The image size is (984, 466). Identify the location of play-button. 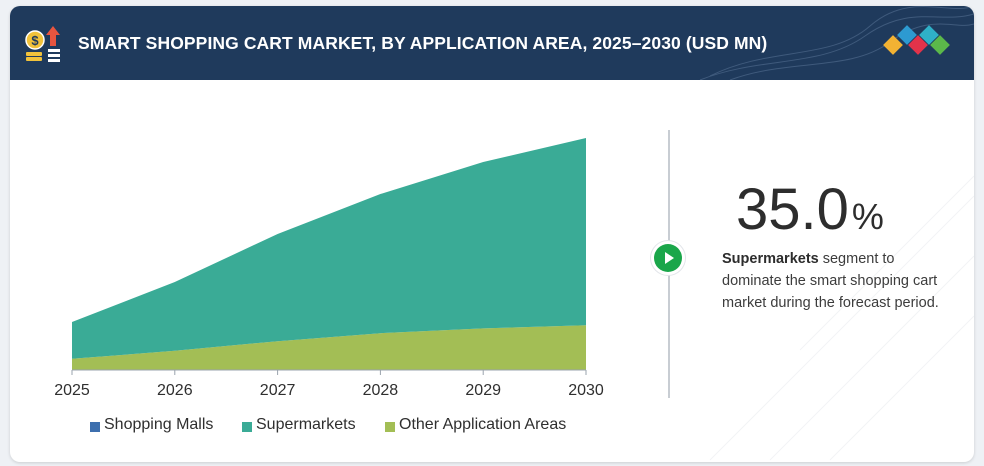
(668, 258).